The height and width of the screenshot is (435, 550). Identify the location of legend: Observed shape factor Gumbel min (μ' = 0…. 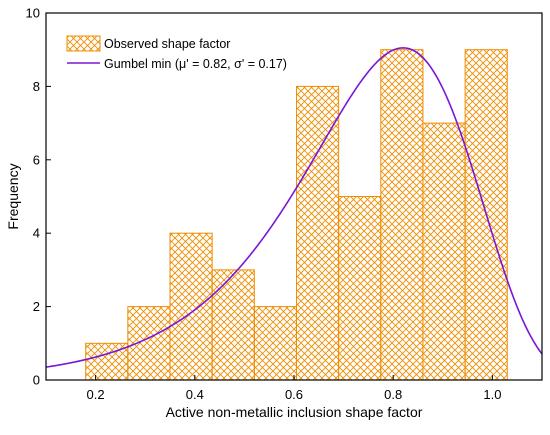
(176, 53).